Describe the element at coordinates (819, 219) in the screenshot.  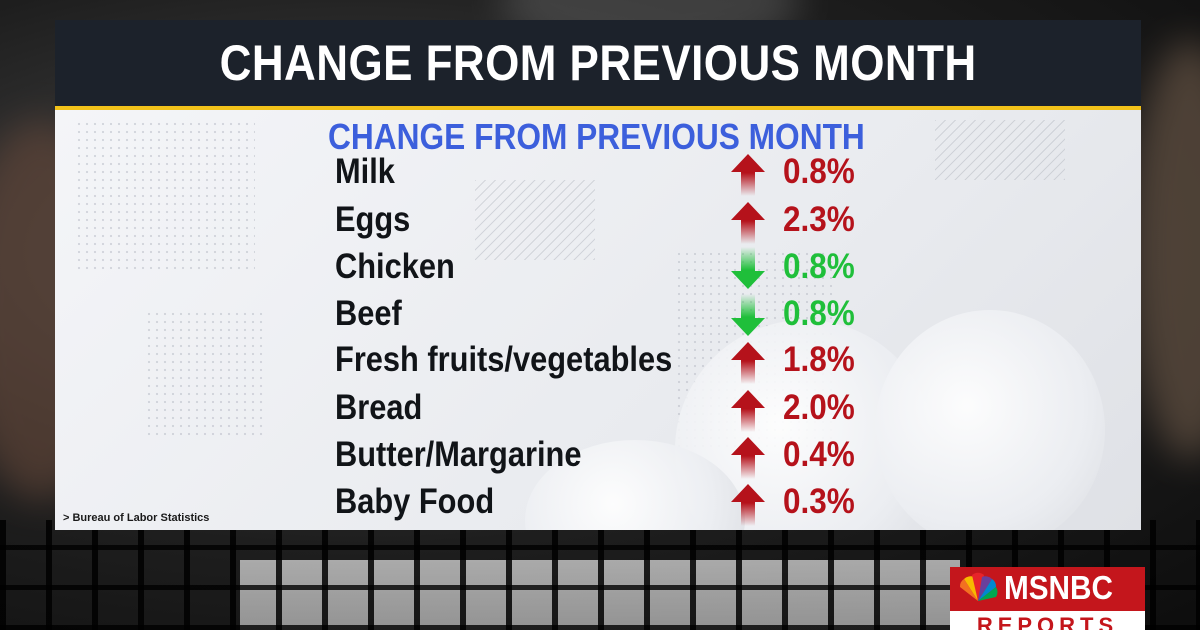
I see `change-value: 2.3%` at that location.